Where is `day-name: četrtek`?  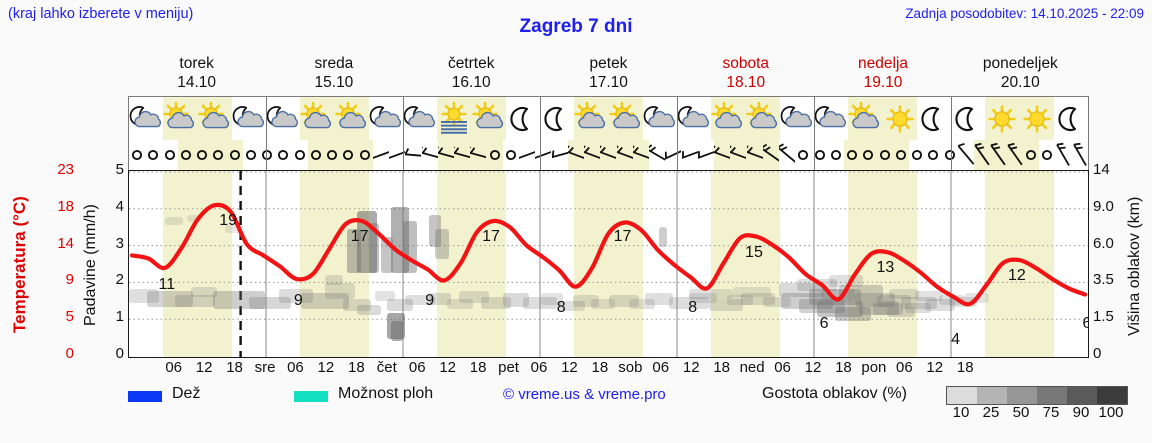
day-name: četrtek is located at coordinates (471, 63).